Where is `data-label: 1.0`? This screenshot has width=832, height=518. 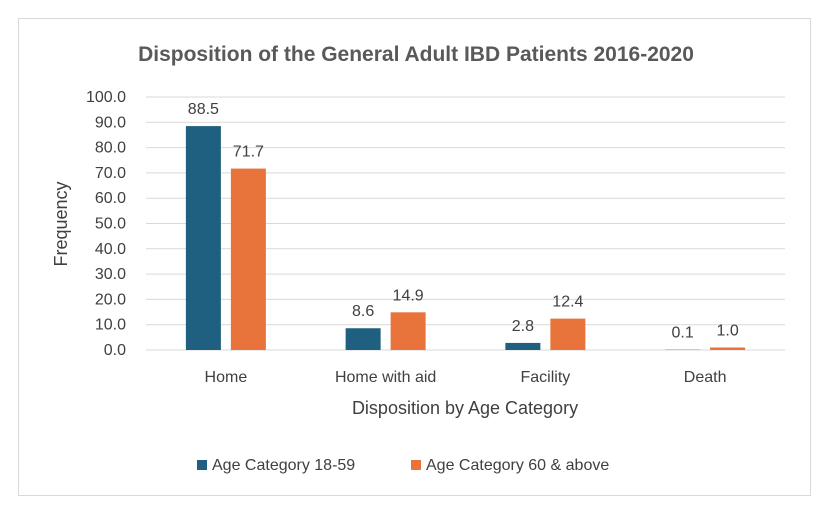
data-label: 1.0 is located at coordinates (728, 330).